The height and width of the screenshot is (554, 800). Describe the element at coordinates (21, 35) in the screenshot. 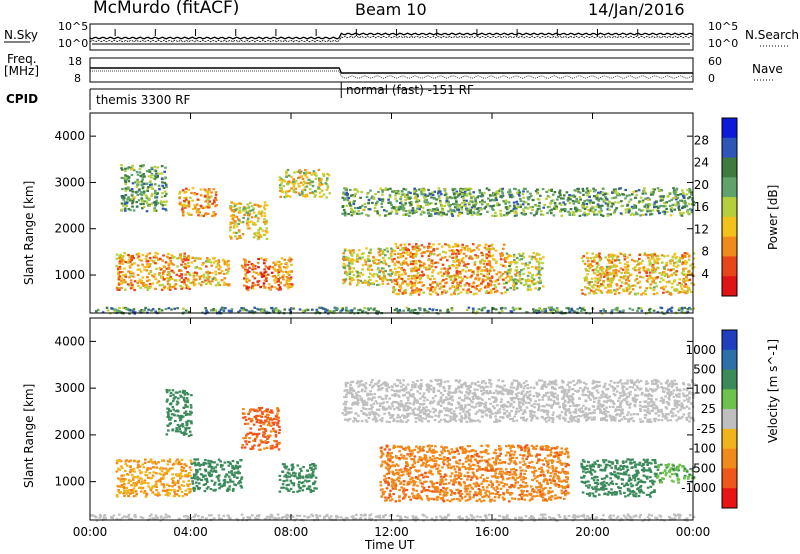

I see `nsky-label: N.Sky` at that location.